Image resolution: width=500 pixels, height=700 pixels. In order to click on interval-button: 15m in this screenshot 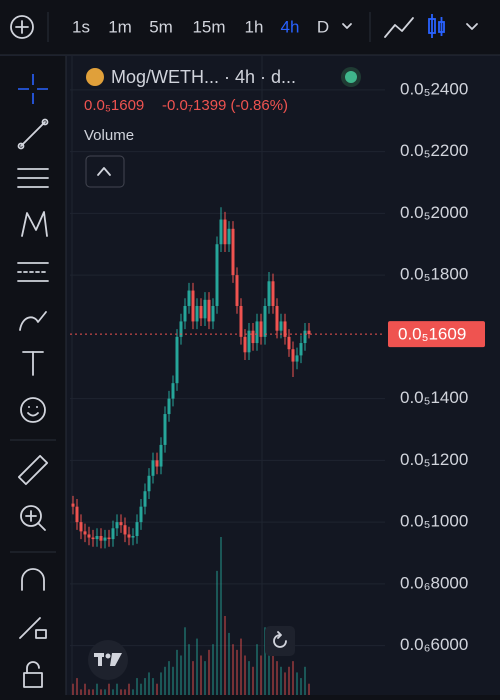, I will do `click(208, 26)`.